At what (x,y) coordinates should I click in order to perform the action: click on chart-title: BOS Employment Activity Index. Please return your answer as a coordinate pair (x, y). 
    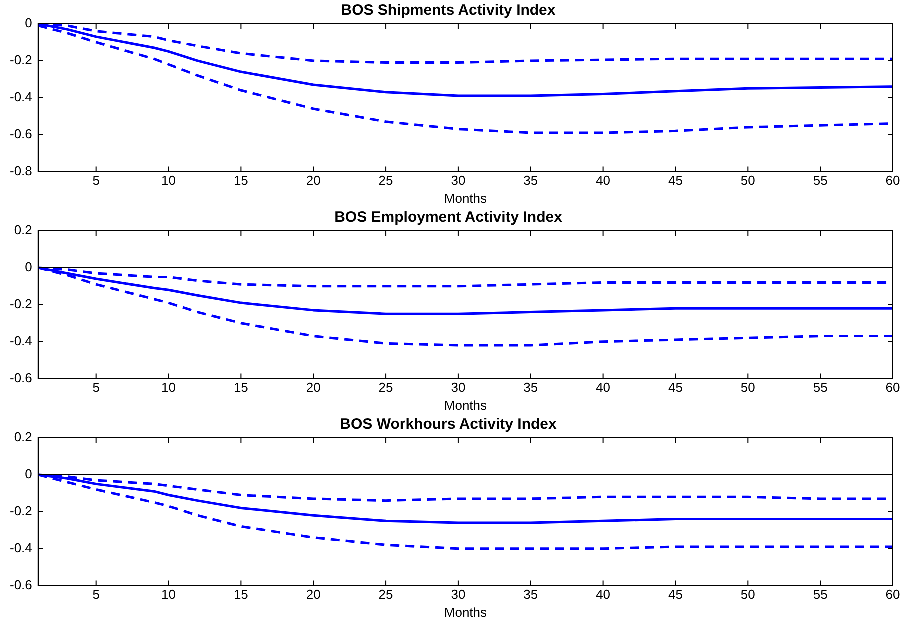
    Looking at the image, I should click on (449, 217).